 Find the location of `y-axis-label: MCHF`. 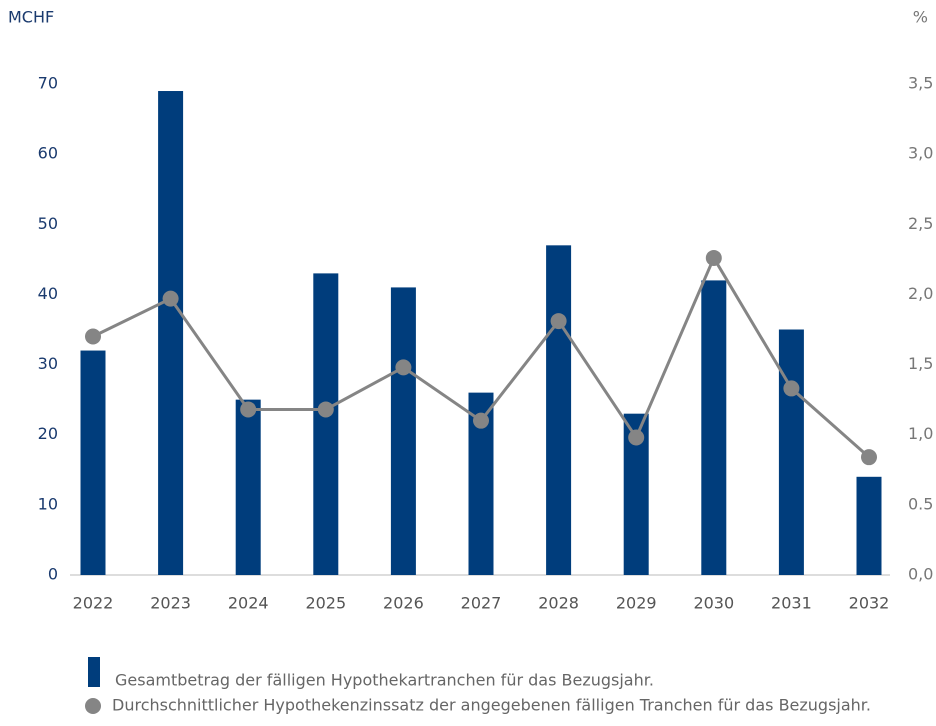

y-axis-label: MCHF is located at coordinates (31, 17).